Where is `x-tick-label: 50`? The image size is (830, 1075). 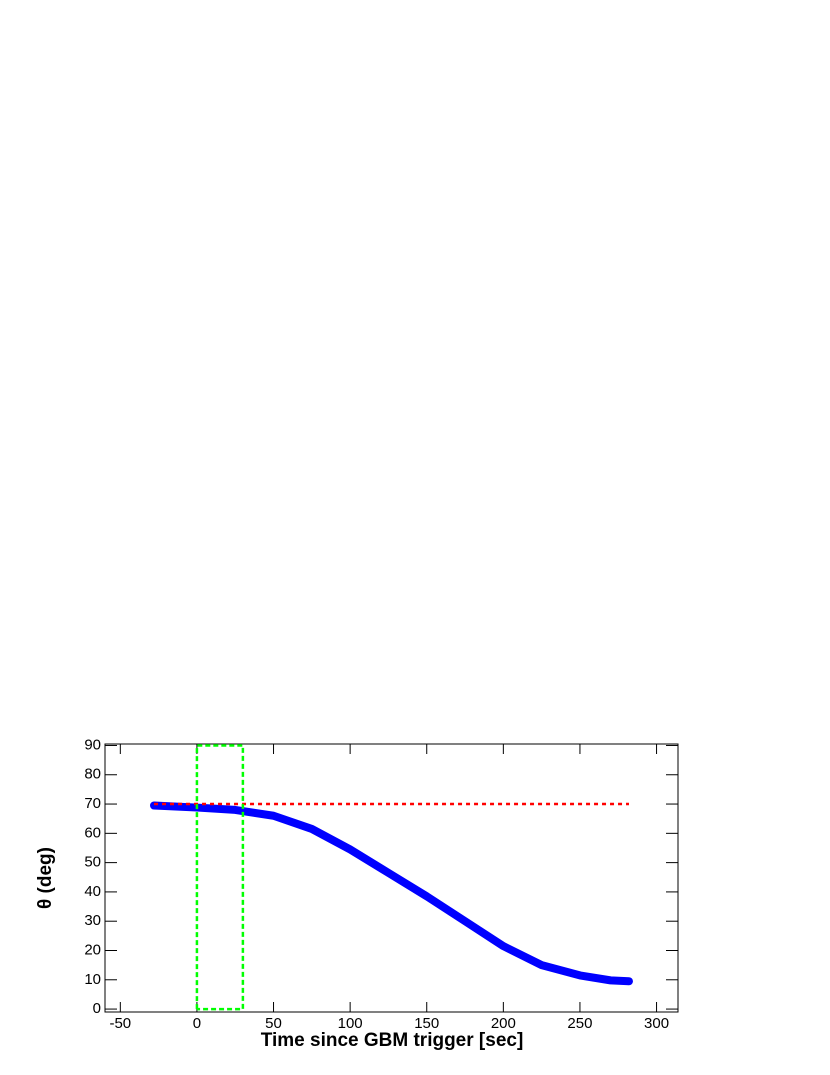 x-tick-label: 50 is located at coordinates (273, 1023).